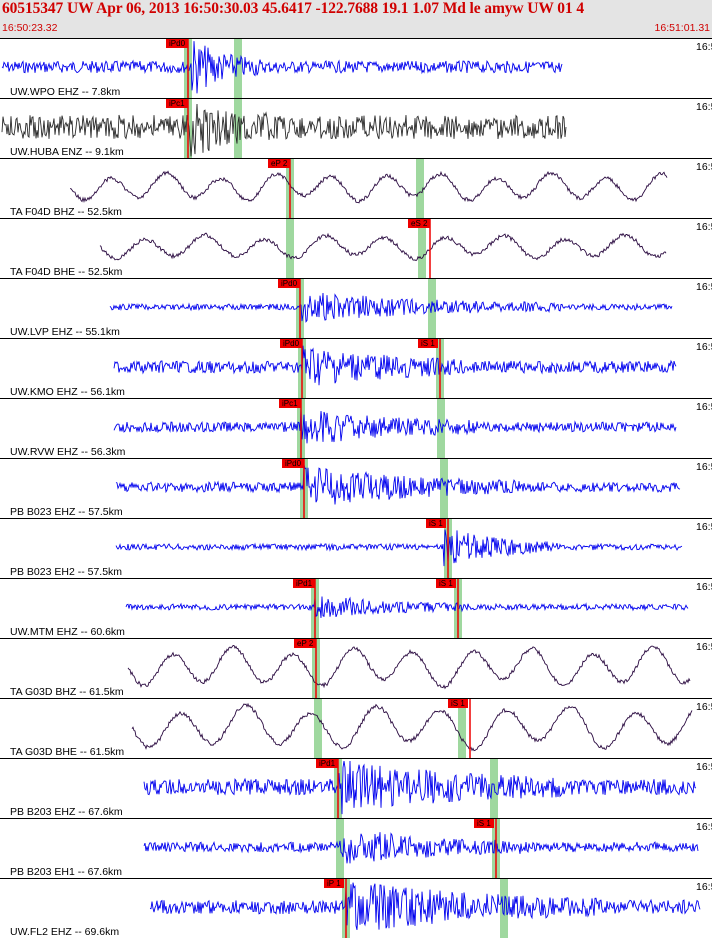 Image resolution: width=712 pixels, height=938 pixels. I want to click on station-label: UW.FL2 EHZ -- 69.6km, so click(65, 932).